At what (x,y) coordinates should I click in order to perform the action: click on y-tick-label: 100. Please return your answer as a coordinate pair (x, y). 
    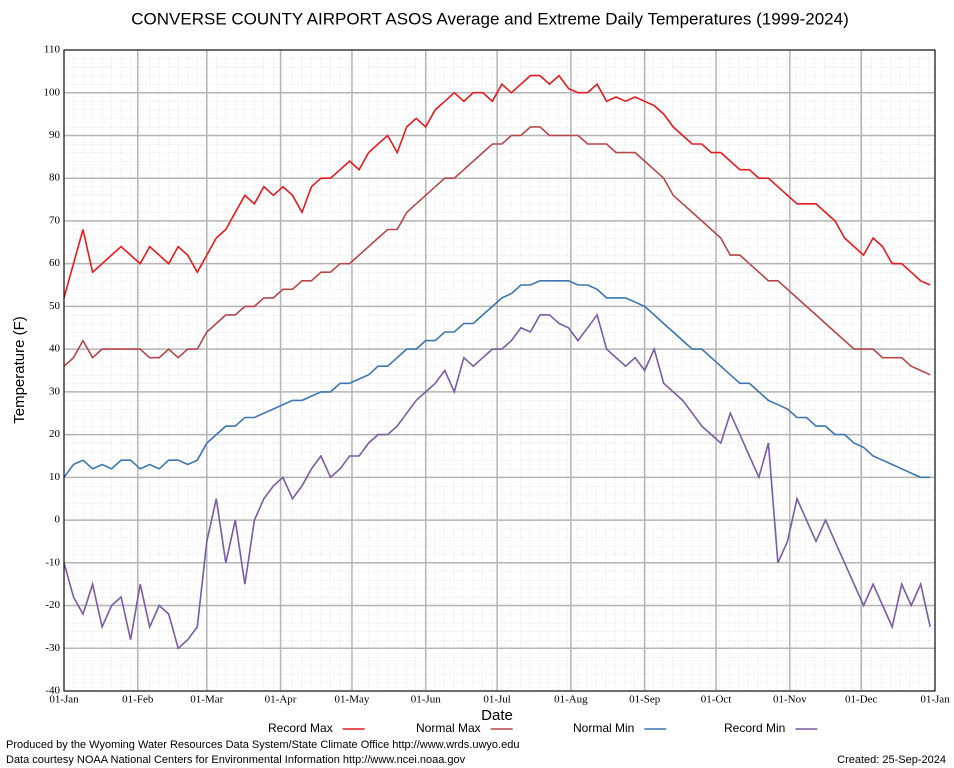
    Looking at the image, I should click on (52, 92).